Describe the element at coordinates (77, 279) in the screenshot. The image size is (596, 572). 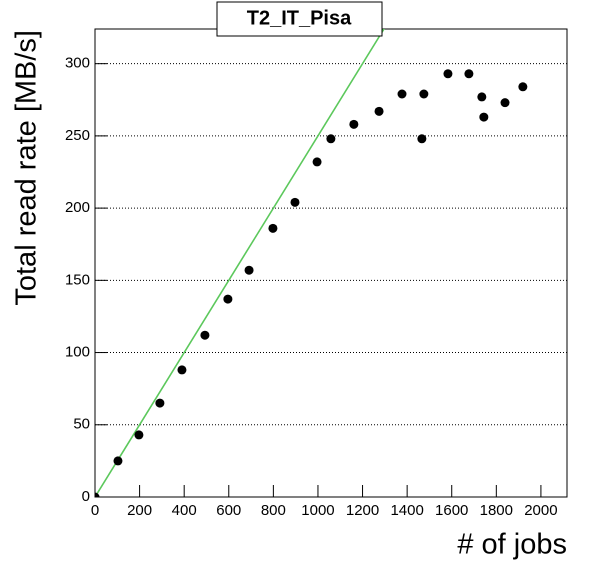
I see `y-tick-label: 150` at that location.